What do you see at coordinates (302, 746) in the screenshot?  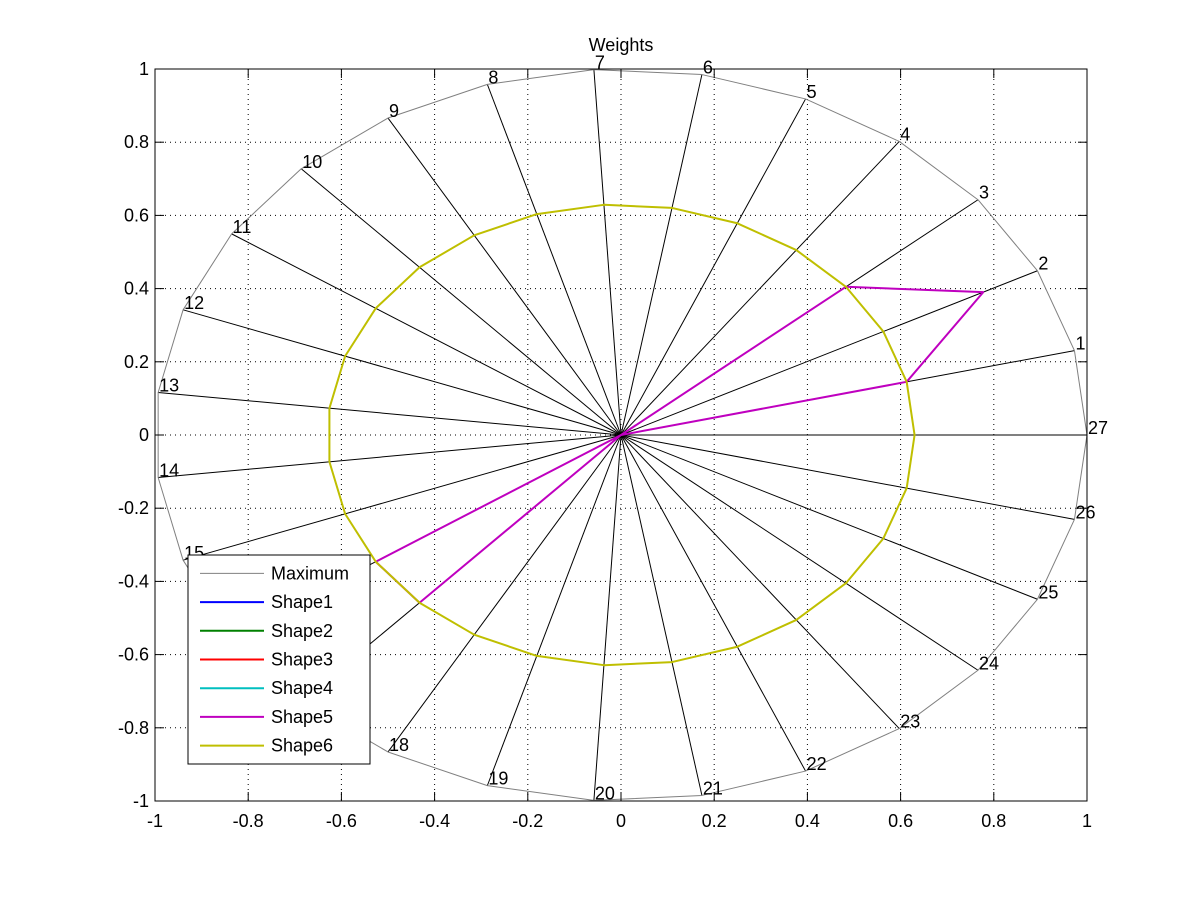 I see `legend-label: Shape6` at bounding box center [302, 746].